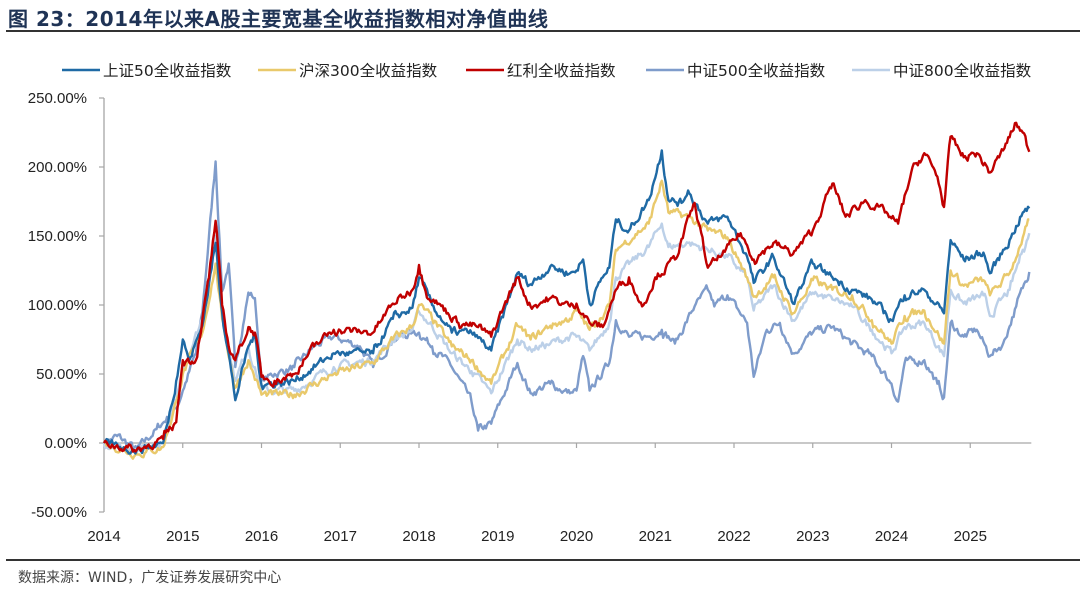  Describe the element at coordinates (59, 512) in the screenshot. I see `y-tick-label: -50.00%` at that location.